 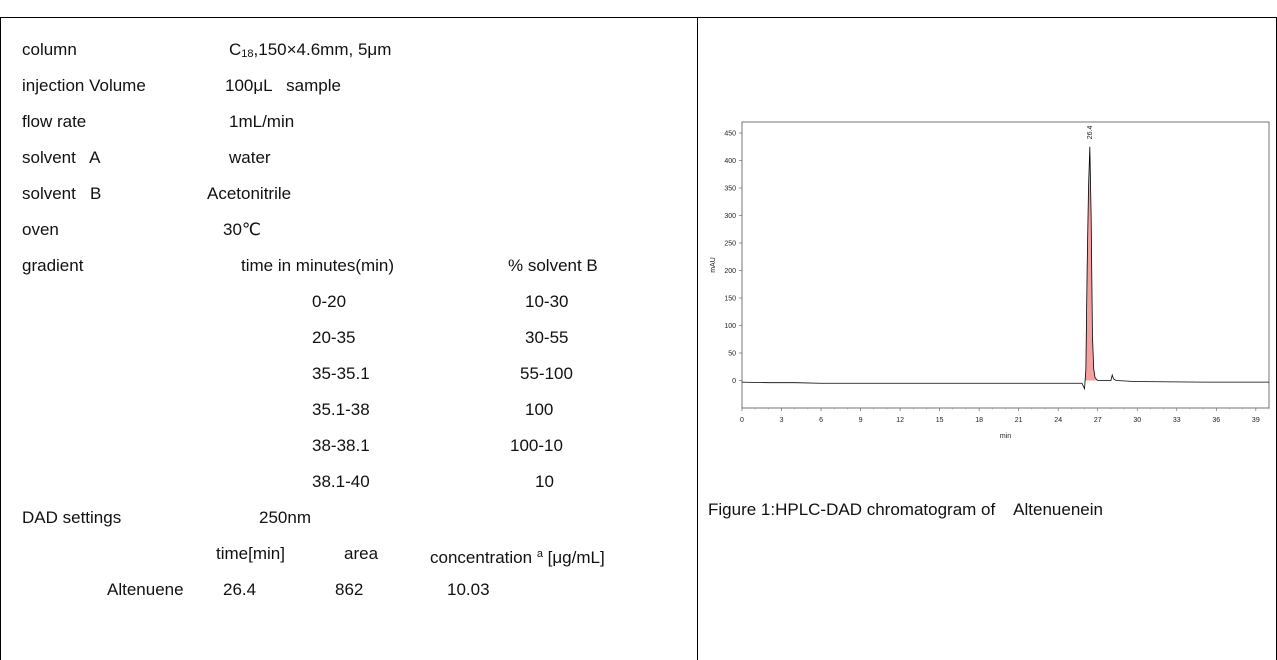 I want to click on y-tick-label: 100, so click(x=730, y=326).